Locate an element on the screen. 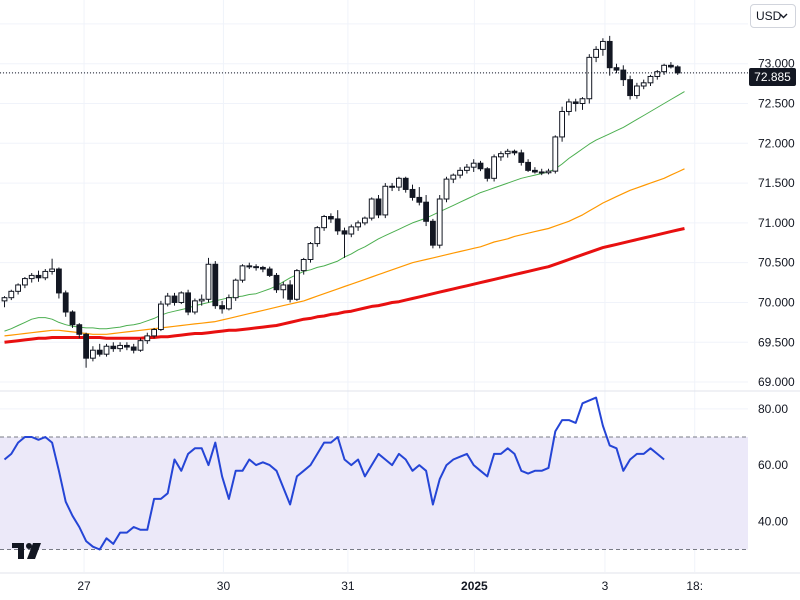 The width and height of the screenshot is (800, 600). tradingview-logo-icon is located at coordinates (28, 553).